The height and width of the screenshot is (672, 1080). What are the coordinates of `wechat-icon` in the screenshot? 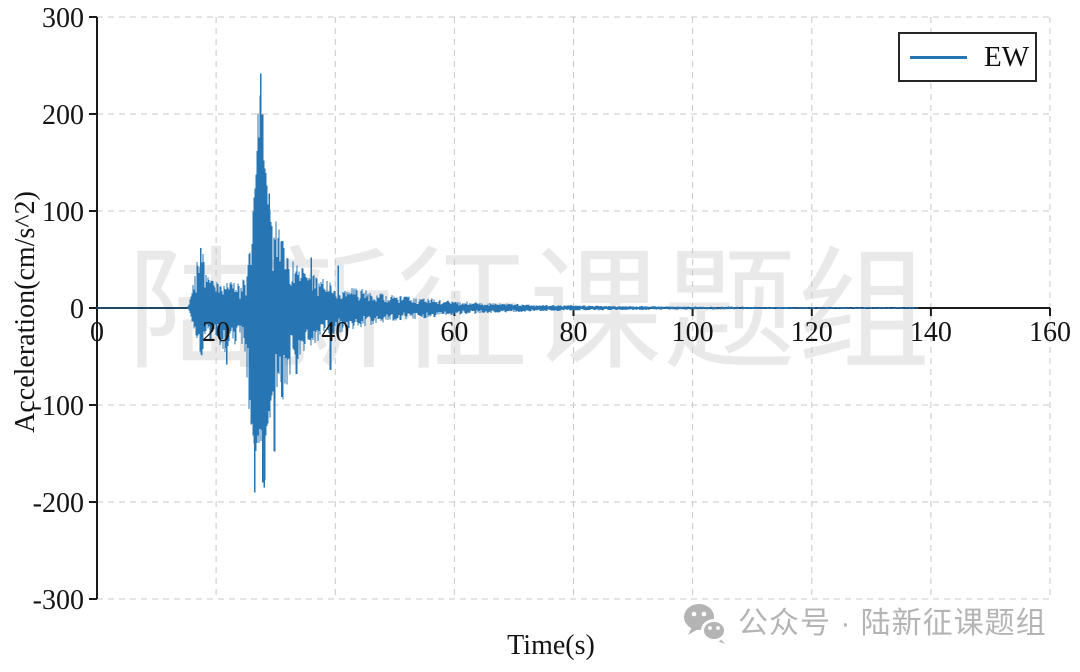 It's located at (705, 624).